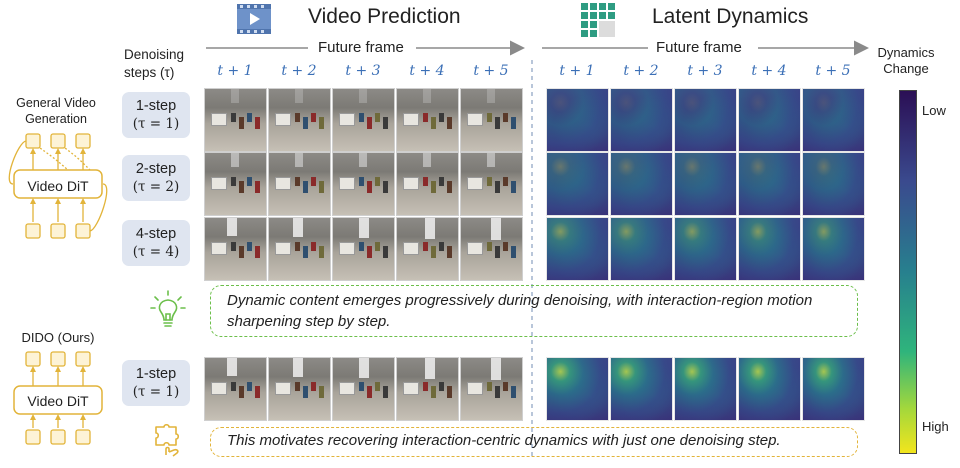 This screenshot has height=468, width=960. I want to click on general-video-dit-diagram, so click(58, 186).